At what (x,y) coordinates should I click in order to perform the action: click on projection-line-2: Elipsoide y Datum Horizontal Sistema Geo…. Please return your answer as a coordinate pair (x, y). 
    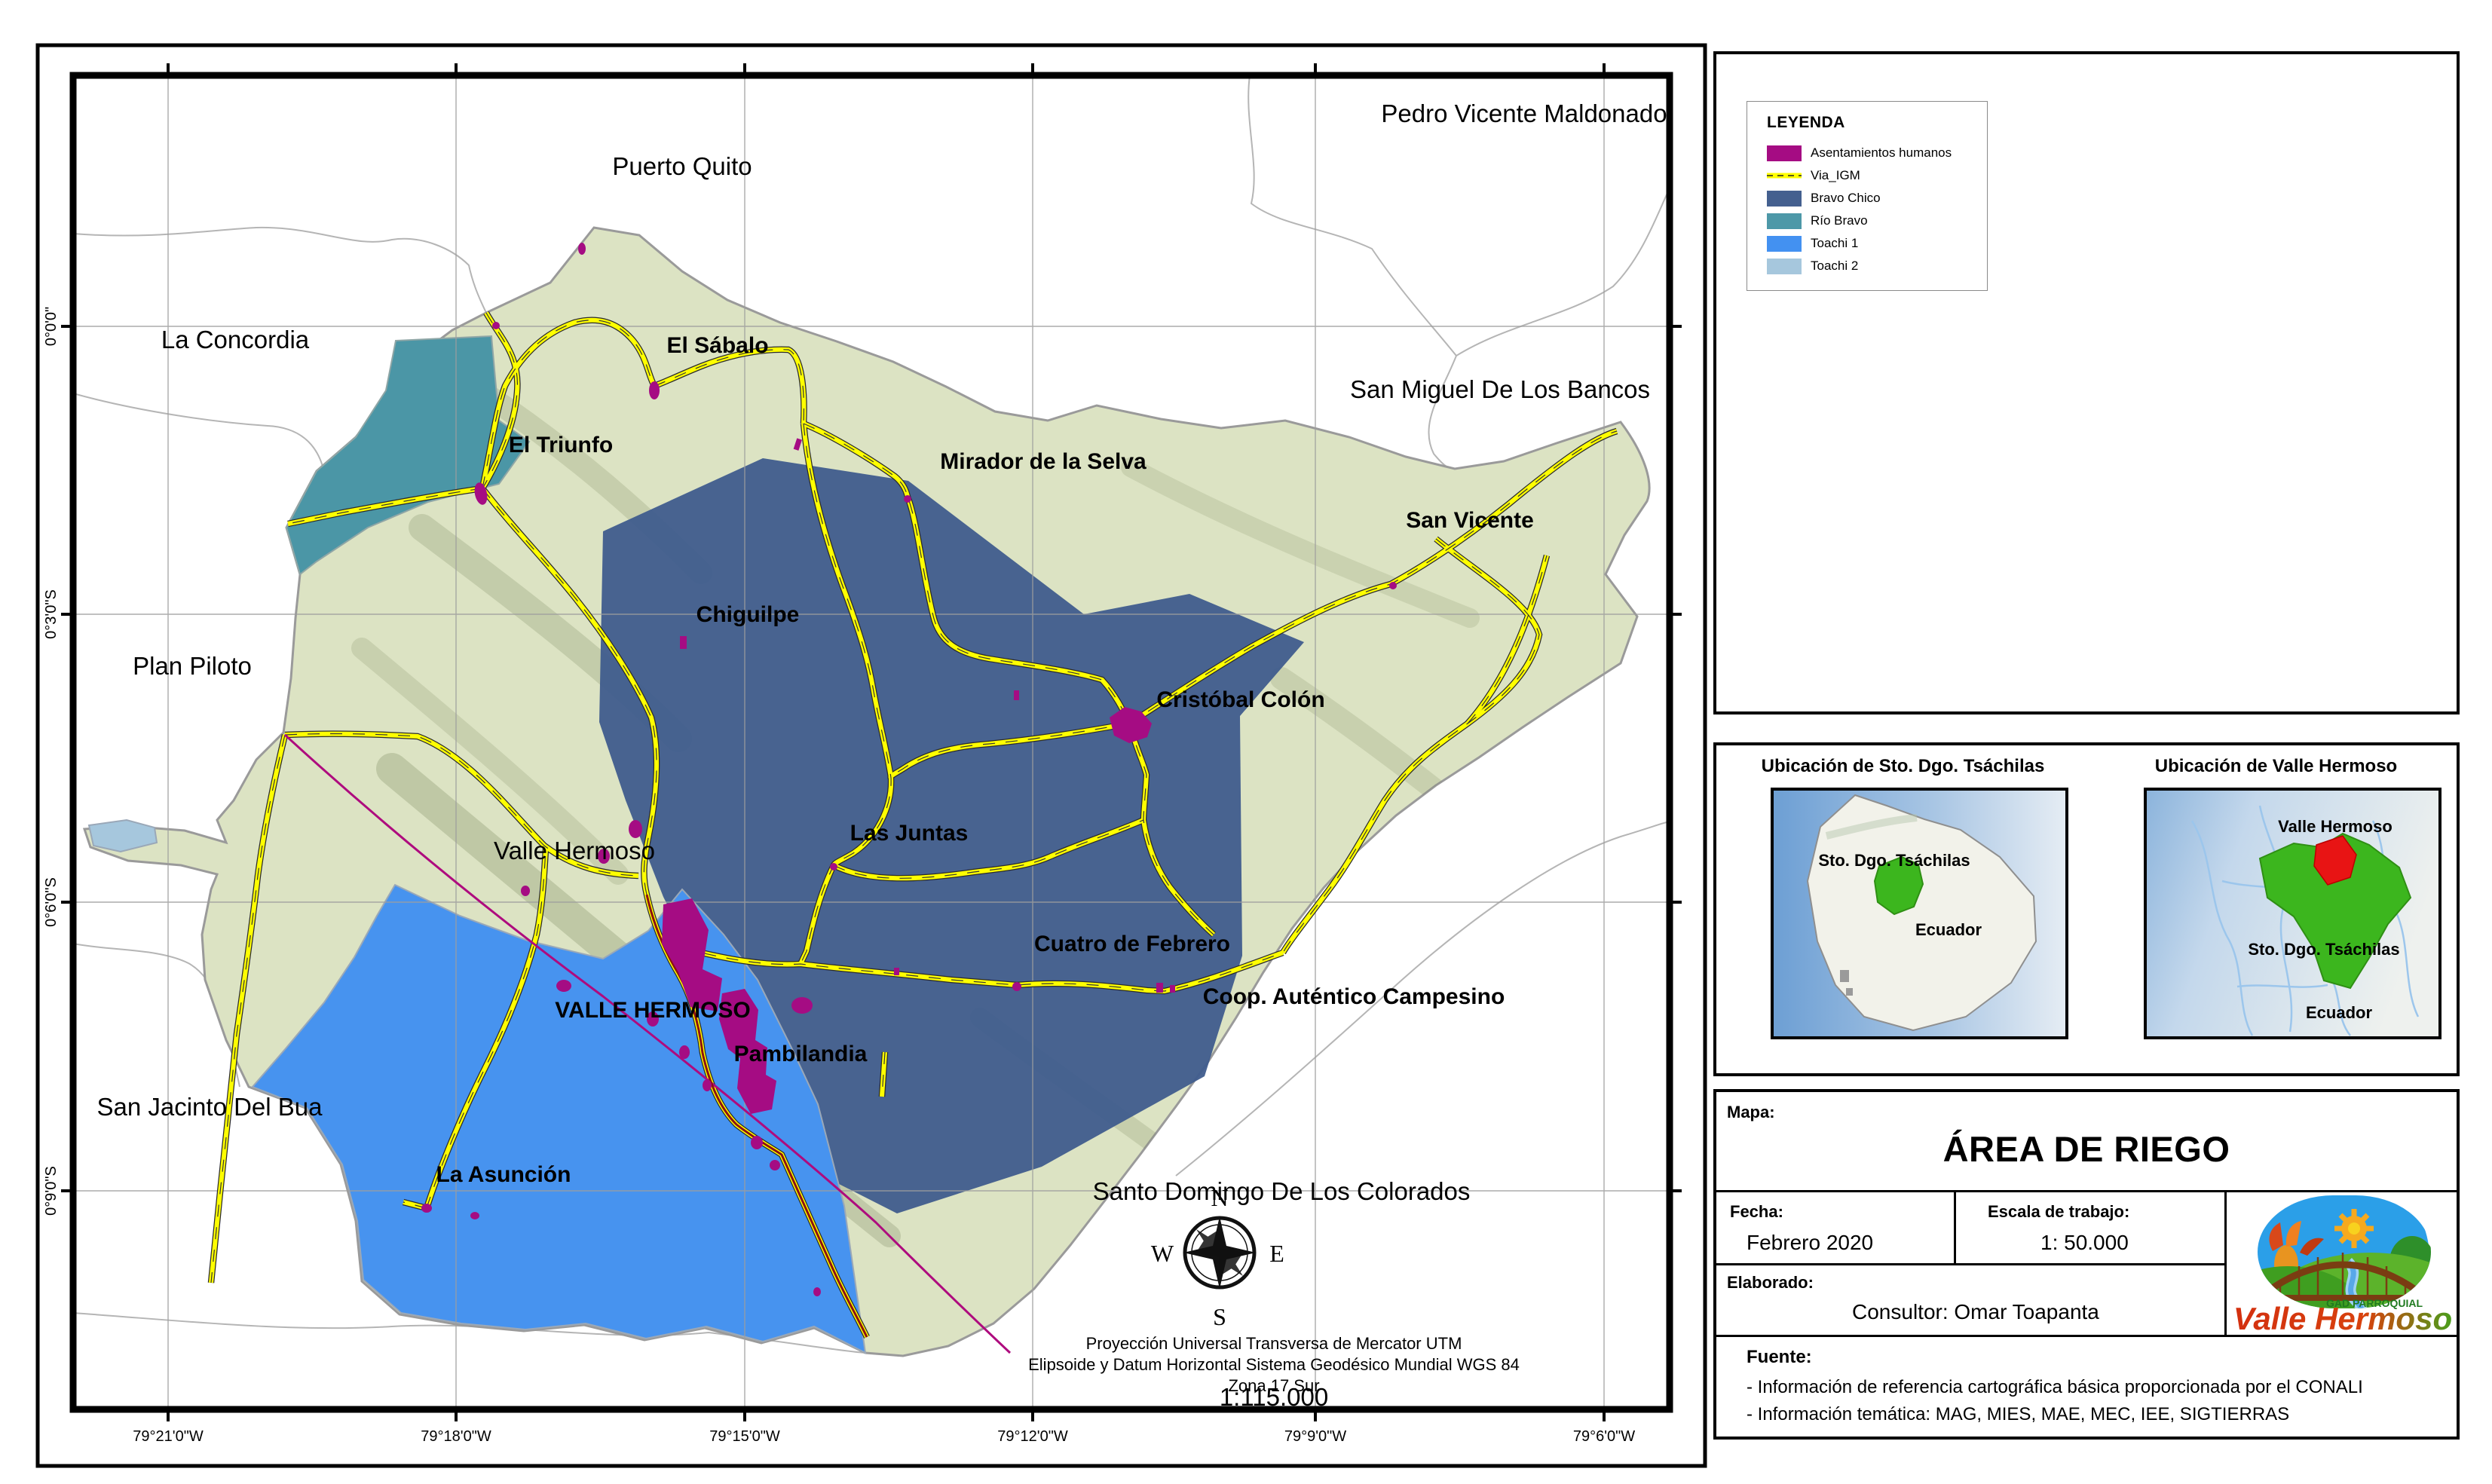
    Looking at the image, I should click on (1274, 1365).